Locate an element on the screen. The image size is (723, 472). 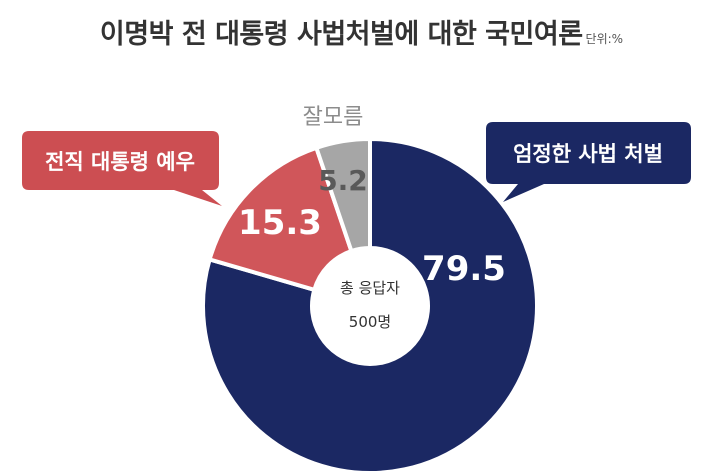
chart-title-text: 이명박 전 대통령 사법처벌에 대한 국민여론 is located at coordinates (341, 34).